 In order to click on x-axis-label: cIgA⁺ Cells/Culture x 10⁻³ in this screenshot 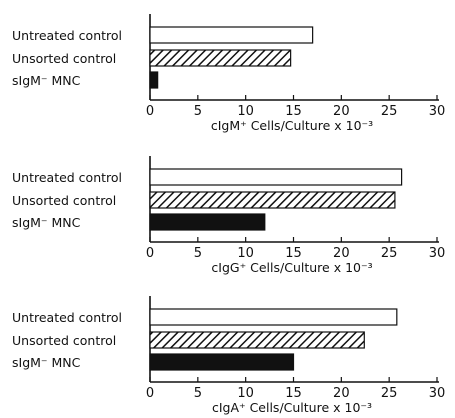, I will do `click(292, 407)`.